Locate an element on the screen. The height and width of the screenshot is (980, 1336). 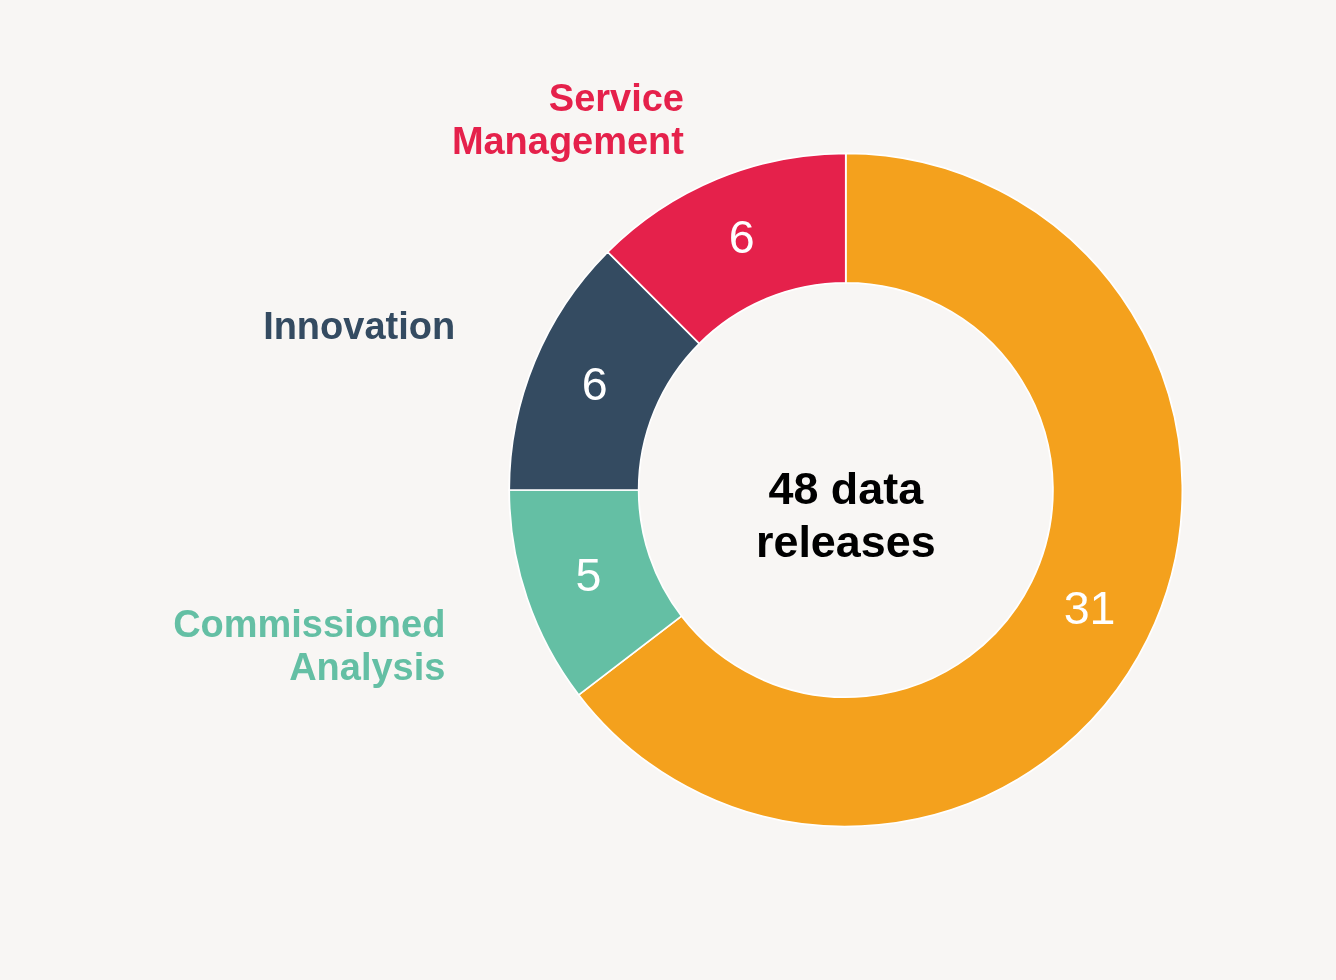
text: 48 data releases is located at coordinates (845, 515).